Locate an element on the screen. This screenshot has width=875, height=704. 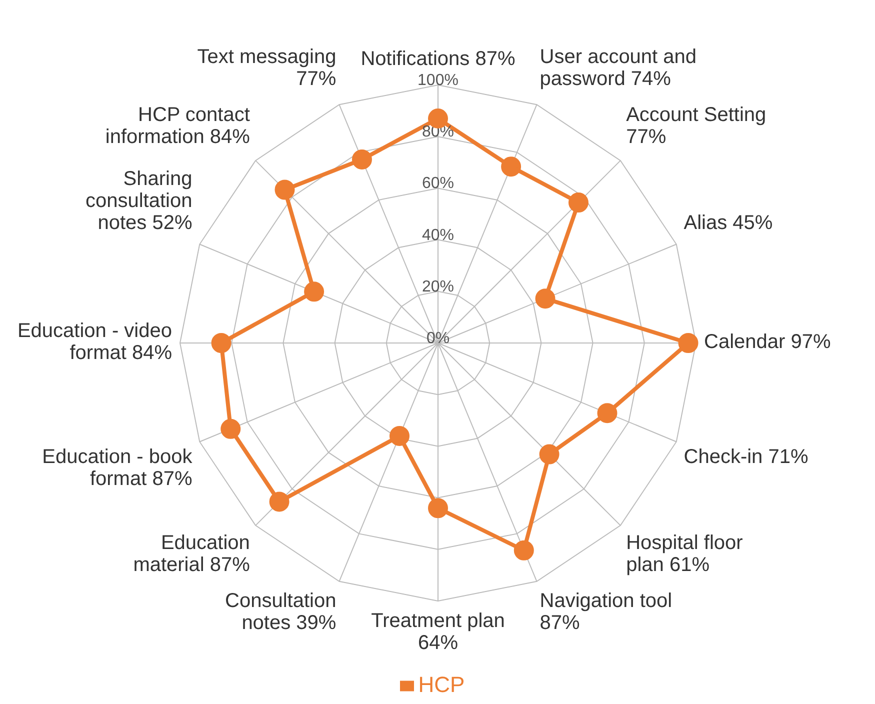
spoke-label: Hospital floor plan 61% is located at coordinates (685, 554).